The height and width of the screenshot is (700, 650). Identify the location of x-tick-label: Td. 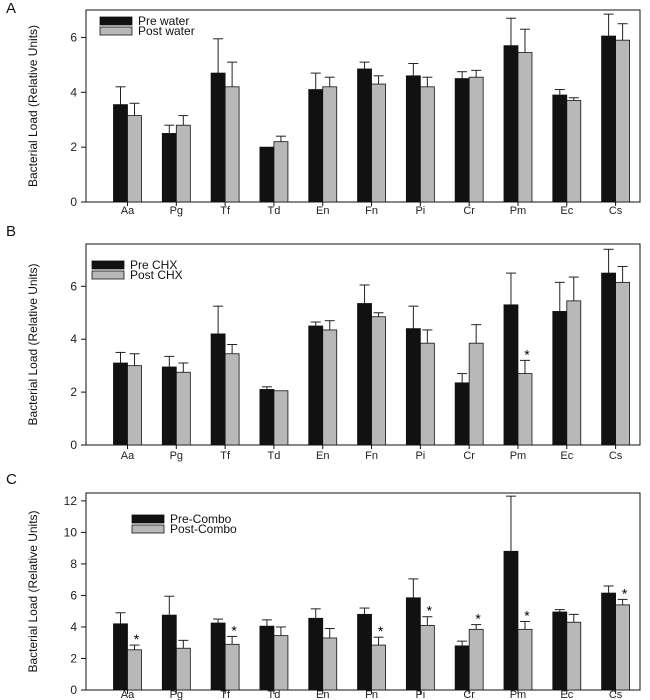
(273, 211).